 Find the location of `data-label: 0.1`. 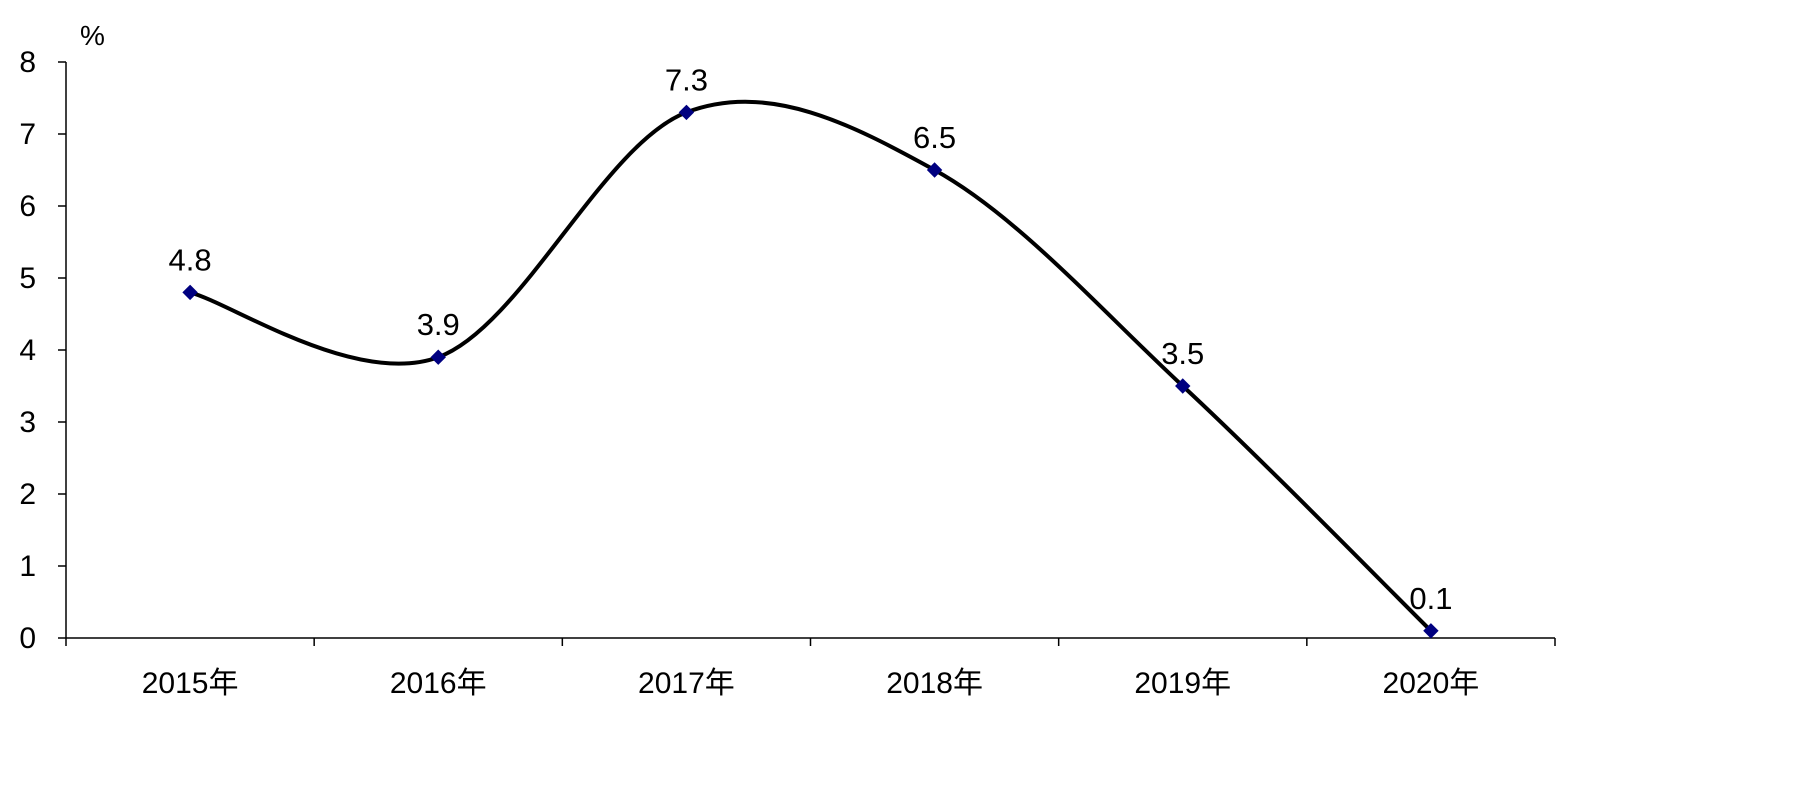

data-label: 0.1 is located at coordinates (1430, 598).